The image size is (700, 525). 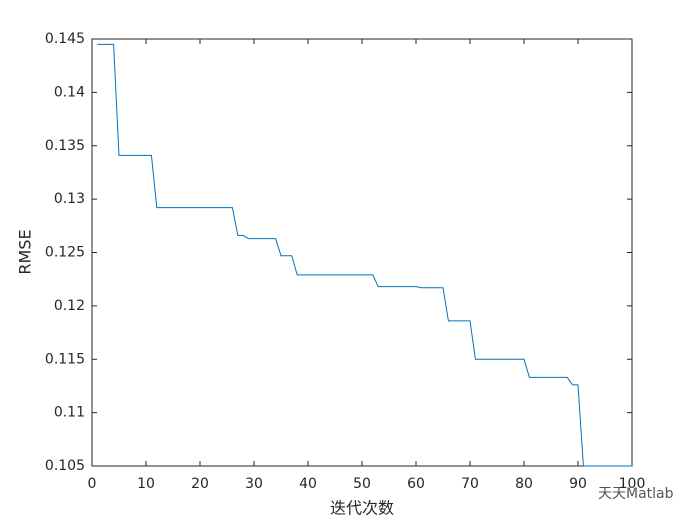 I want to click on y-tick-label: 0.11, so click(x=69, y=413).